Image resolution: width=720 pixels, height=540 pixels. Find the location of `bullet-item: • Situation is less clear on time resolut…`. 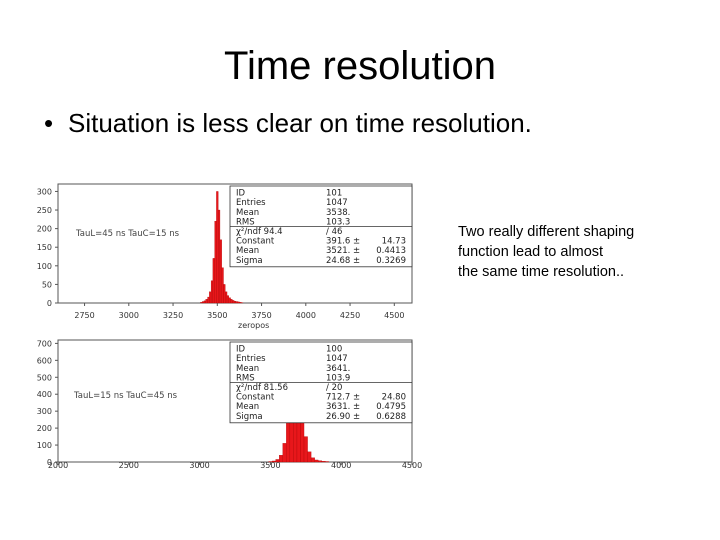

bullet-item: • Situation is less clear on time resolut… is located at coordinates (288, 123).